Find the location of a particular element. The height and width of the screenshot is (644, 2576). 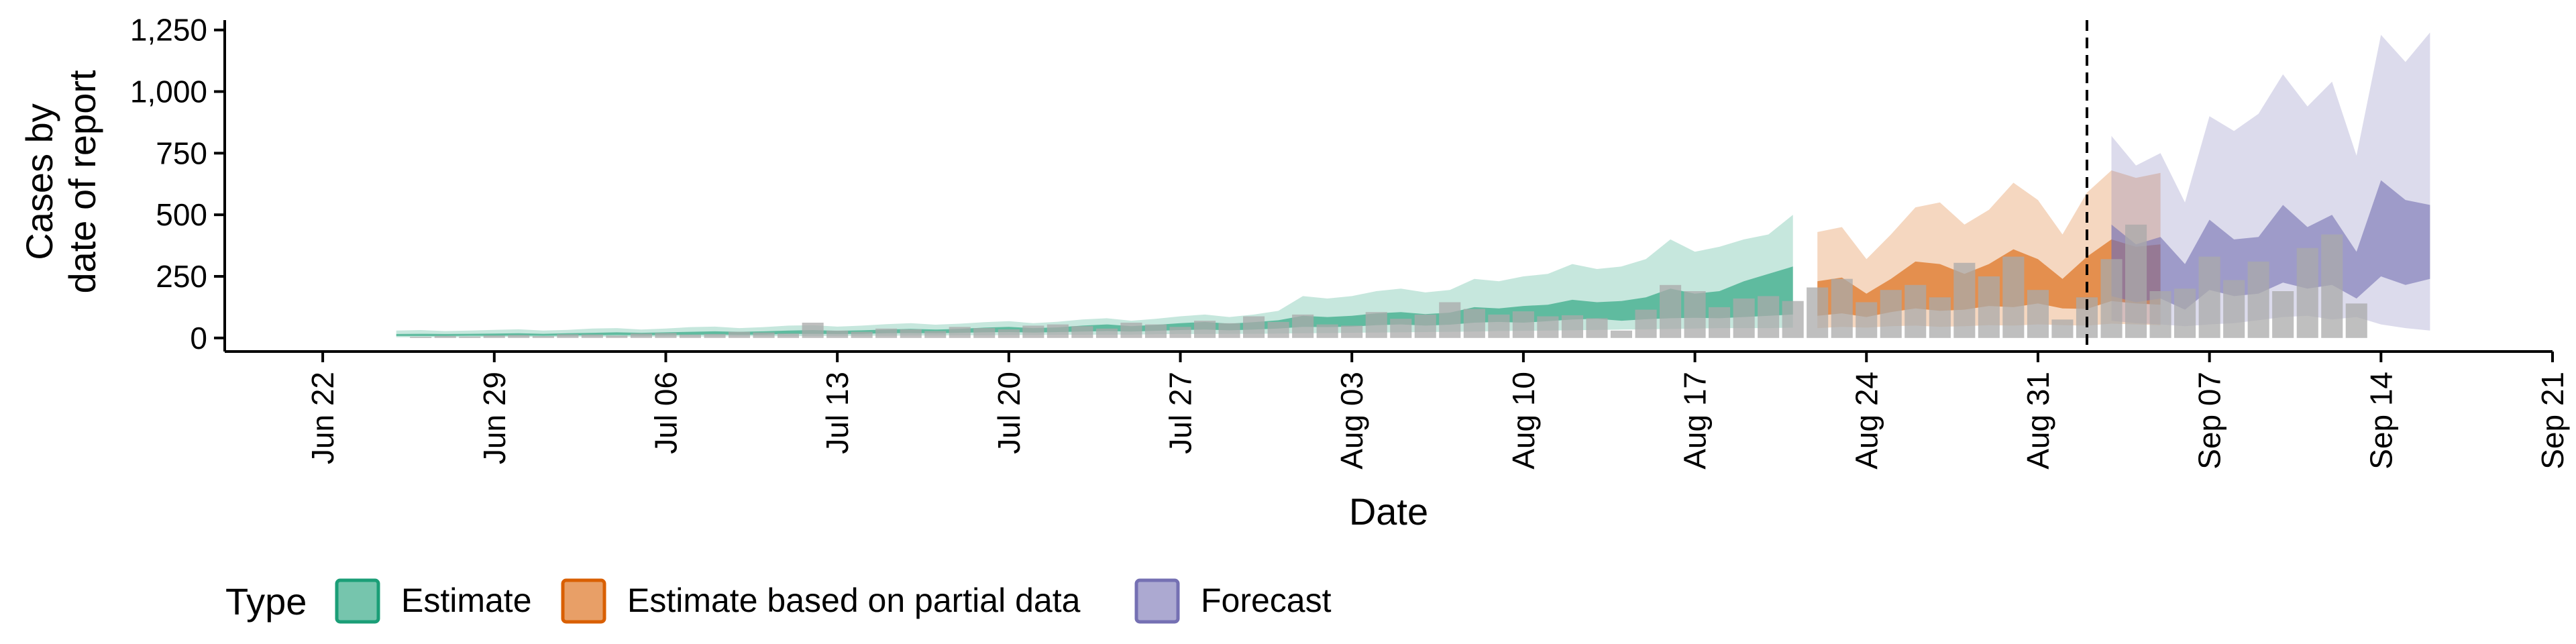

y-tick-label: 250 is located at coordinates (181, 276).